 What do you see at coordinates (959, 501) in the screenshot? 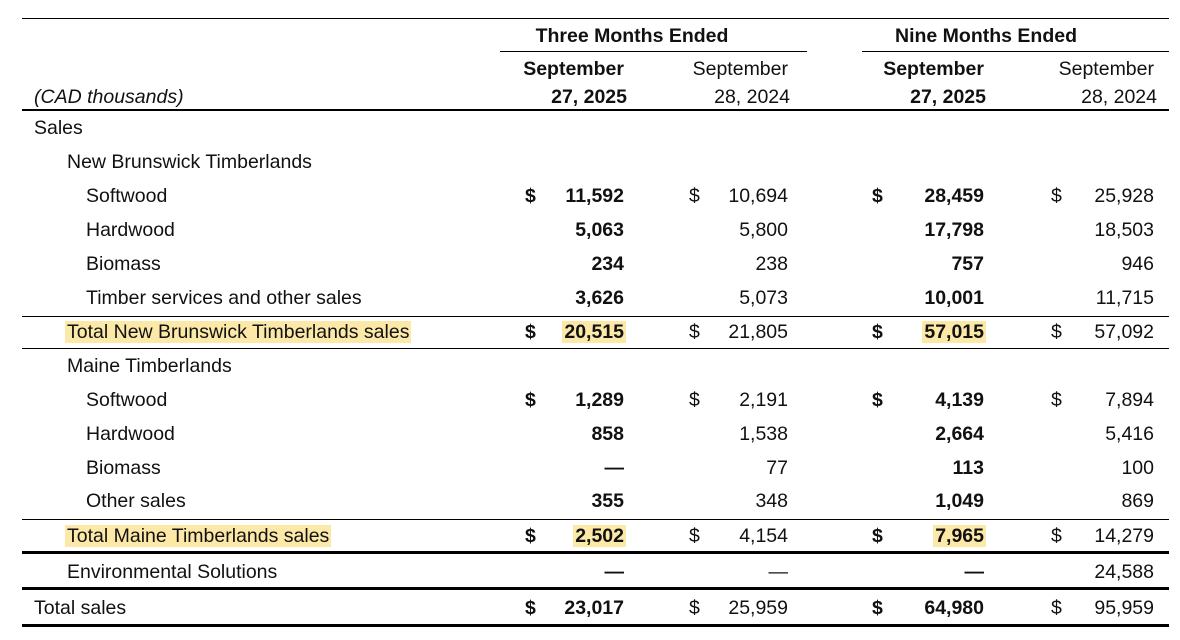
I see `row-value: 1,049` at bounding box center [959, 501].